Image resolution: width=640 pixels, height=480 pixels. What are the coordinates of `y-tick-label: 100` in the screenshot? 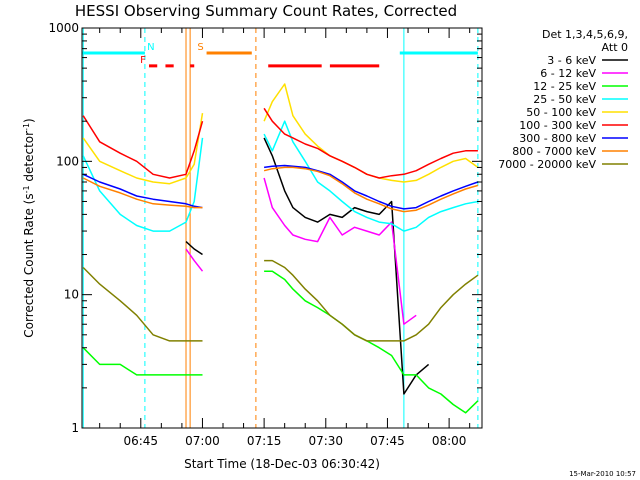 It's located at (67, 161).